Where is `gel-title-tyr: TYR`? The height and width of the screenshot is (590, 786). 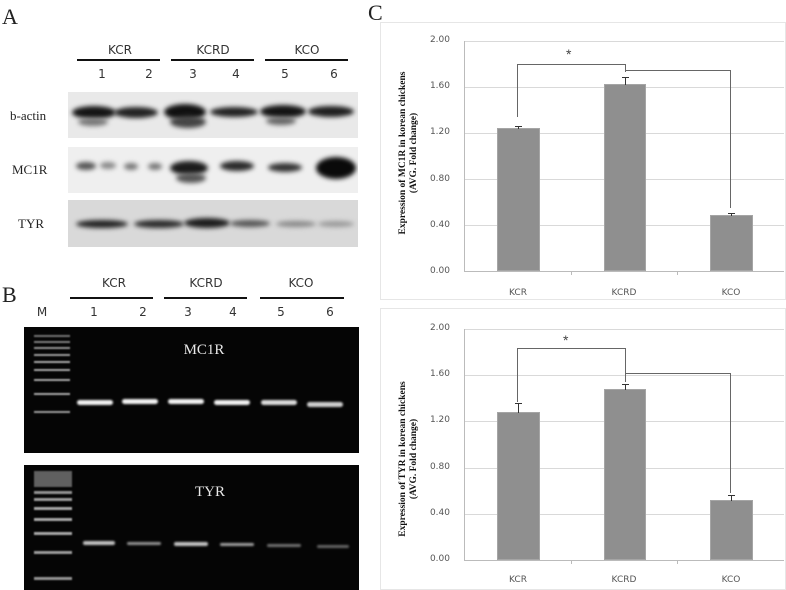
gel-title-tyr: TYR is located at coordinates (210, 492).